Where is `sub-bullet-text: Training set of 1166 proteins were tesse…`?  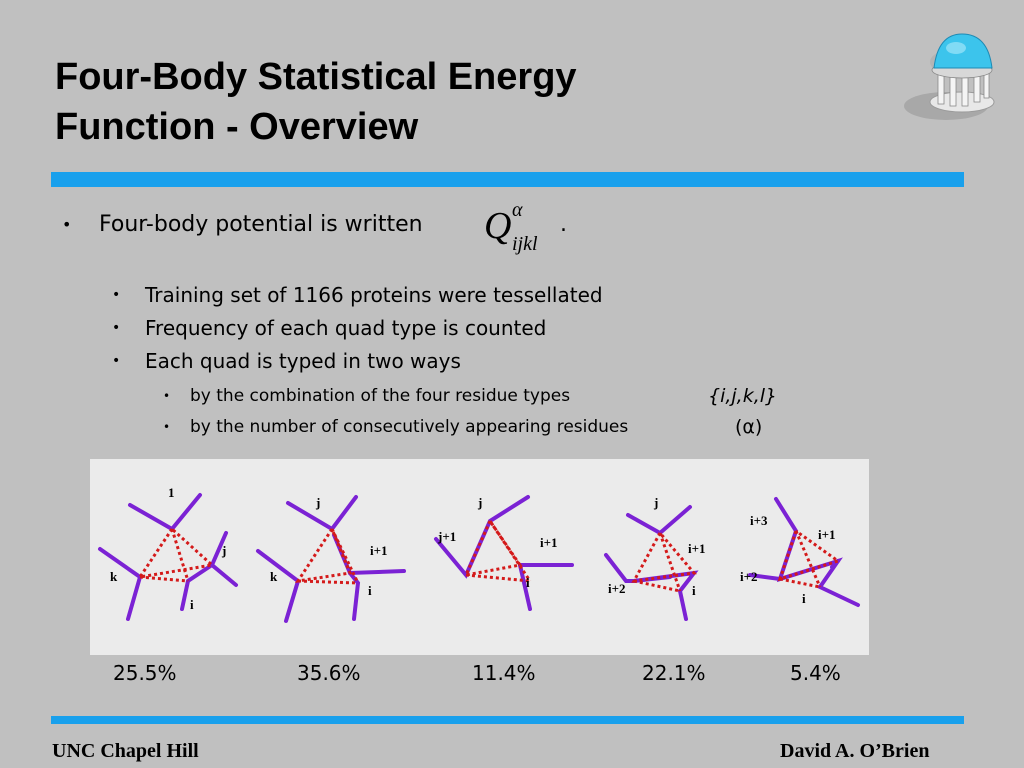 sub-bullet-text: Training set of 1166 proteins were tesse… is located at coordinates (374, 295).